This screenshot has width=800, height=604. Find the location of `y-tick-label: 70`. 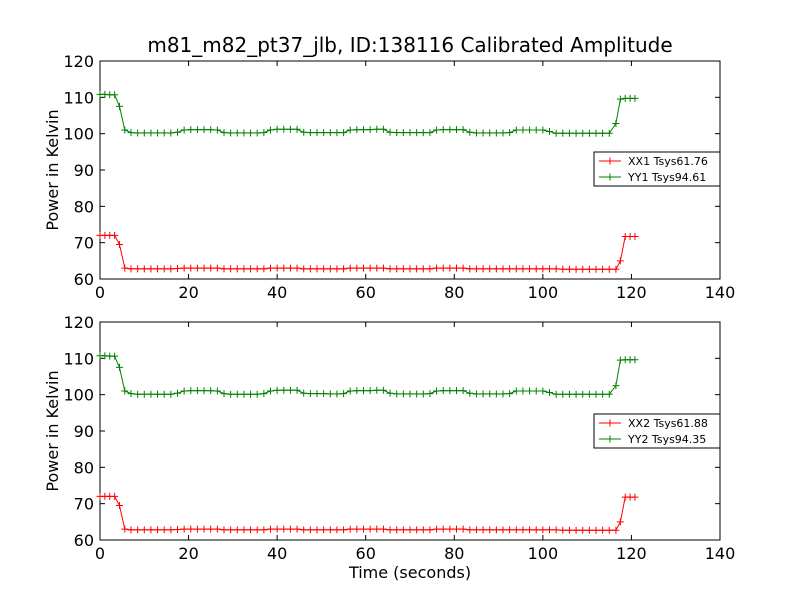

y-tick-label: 70 is located at coordinates (84, 243).